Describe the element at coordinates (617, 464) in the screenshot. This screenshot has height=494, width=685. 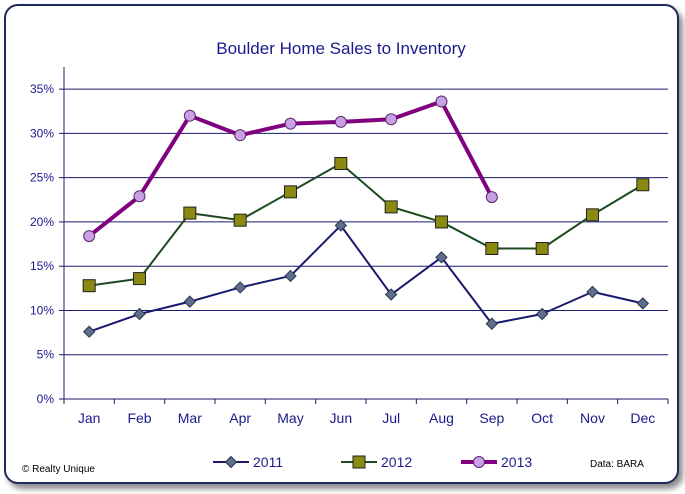
I see `data-source-note: Data: BARA` at that location.